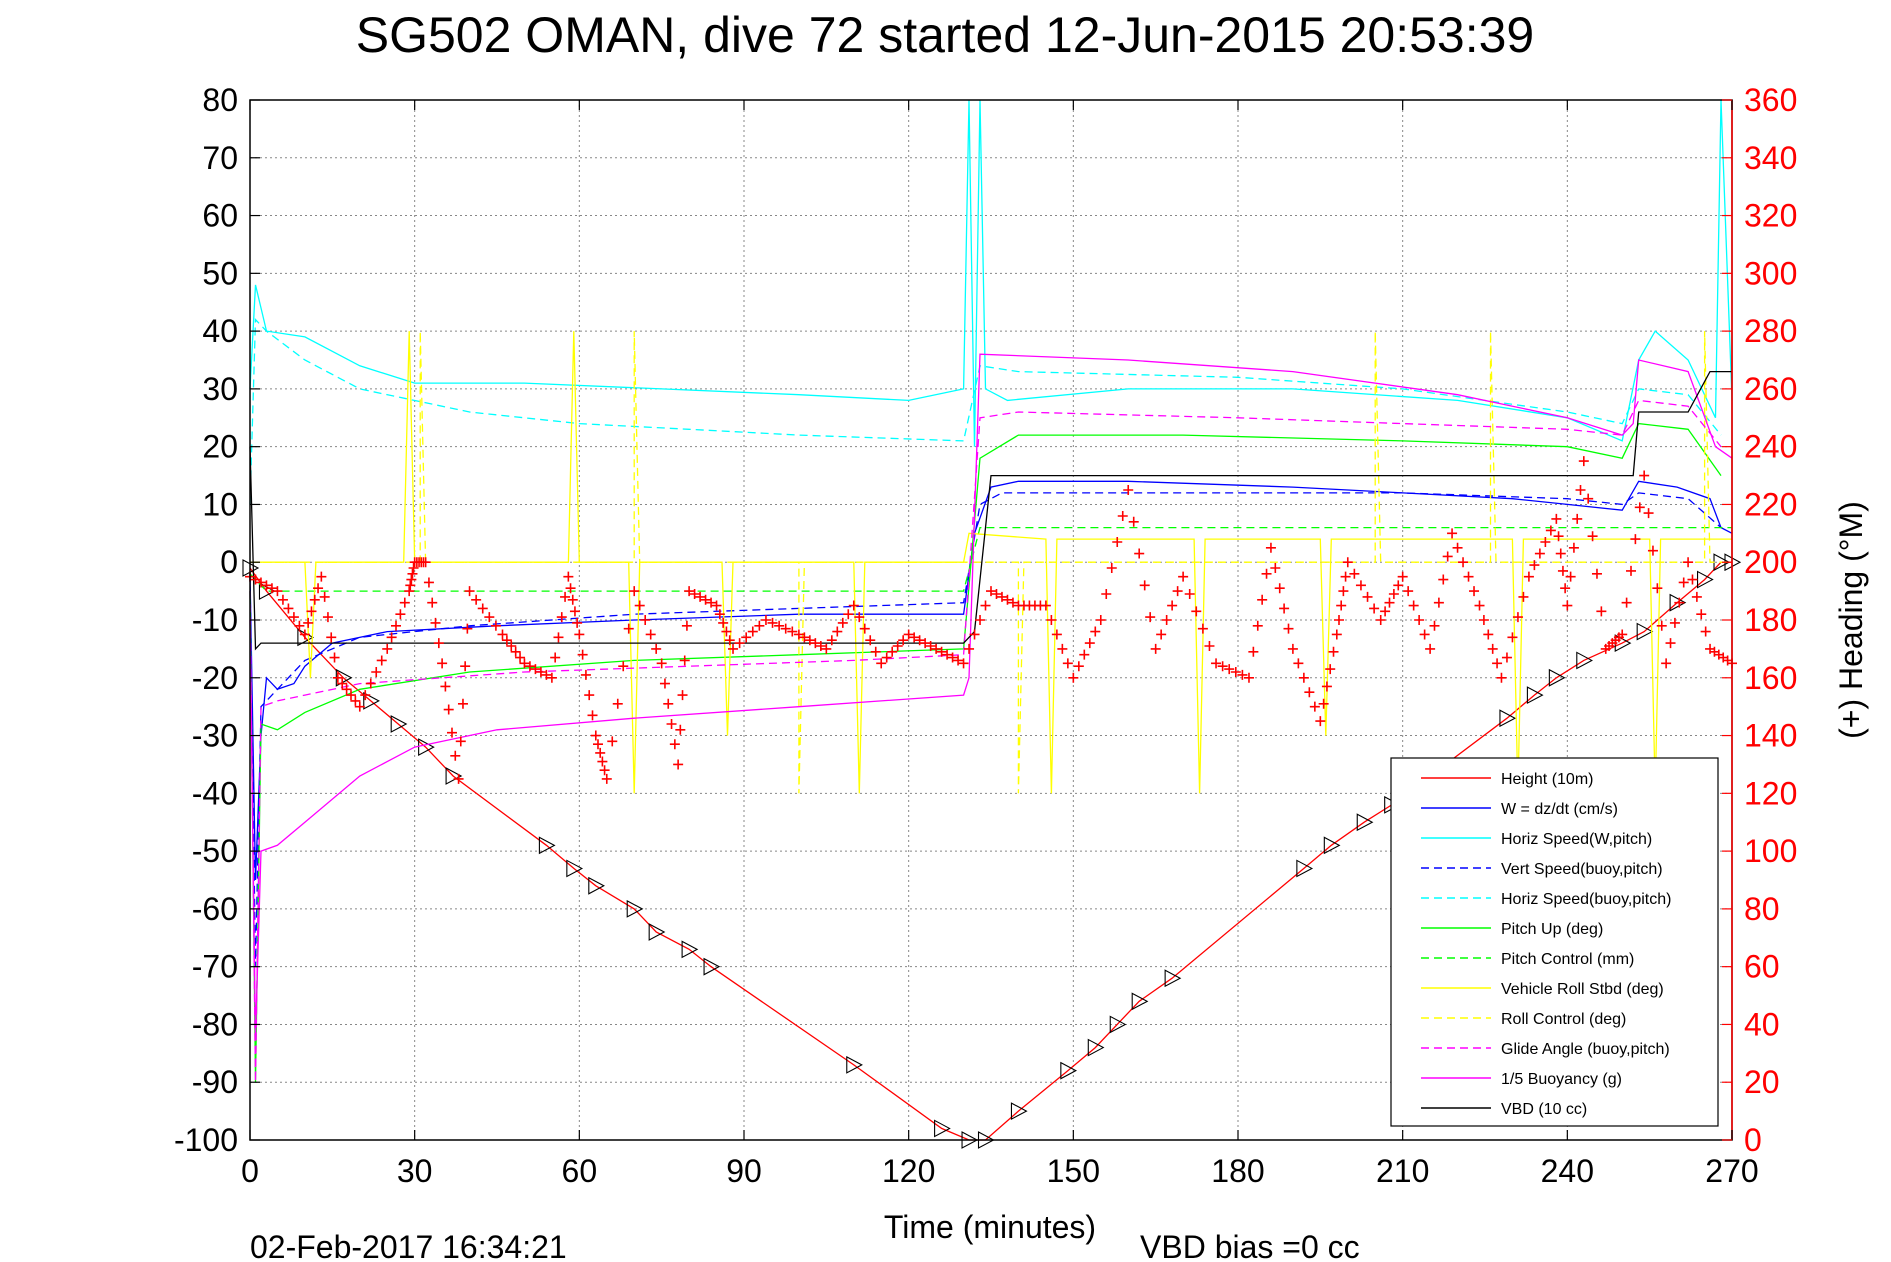 The width and height of the screenshot is (1891, 1262). I want to click on x-tick-label: 120, so click(908, 1171).